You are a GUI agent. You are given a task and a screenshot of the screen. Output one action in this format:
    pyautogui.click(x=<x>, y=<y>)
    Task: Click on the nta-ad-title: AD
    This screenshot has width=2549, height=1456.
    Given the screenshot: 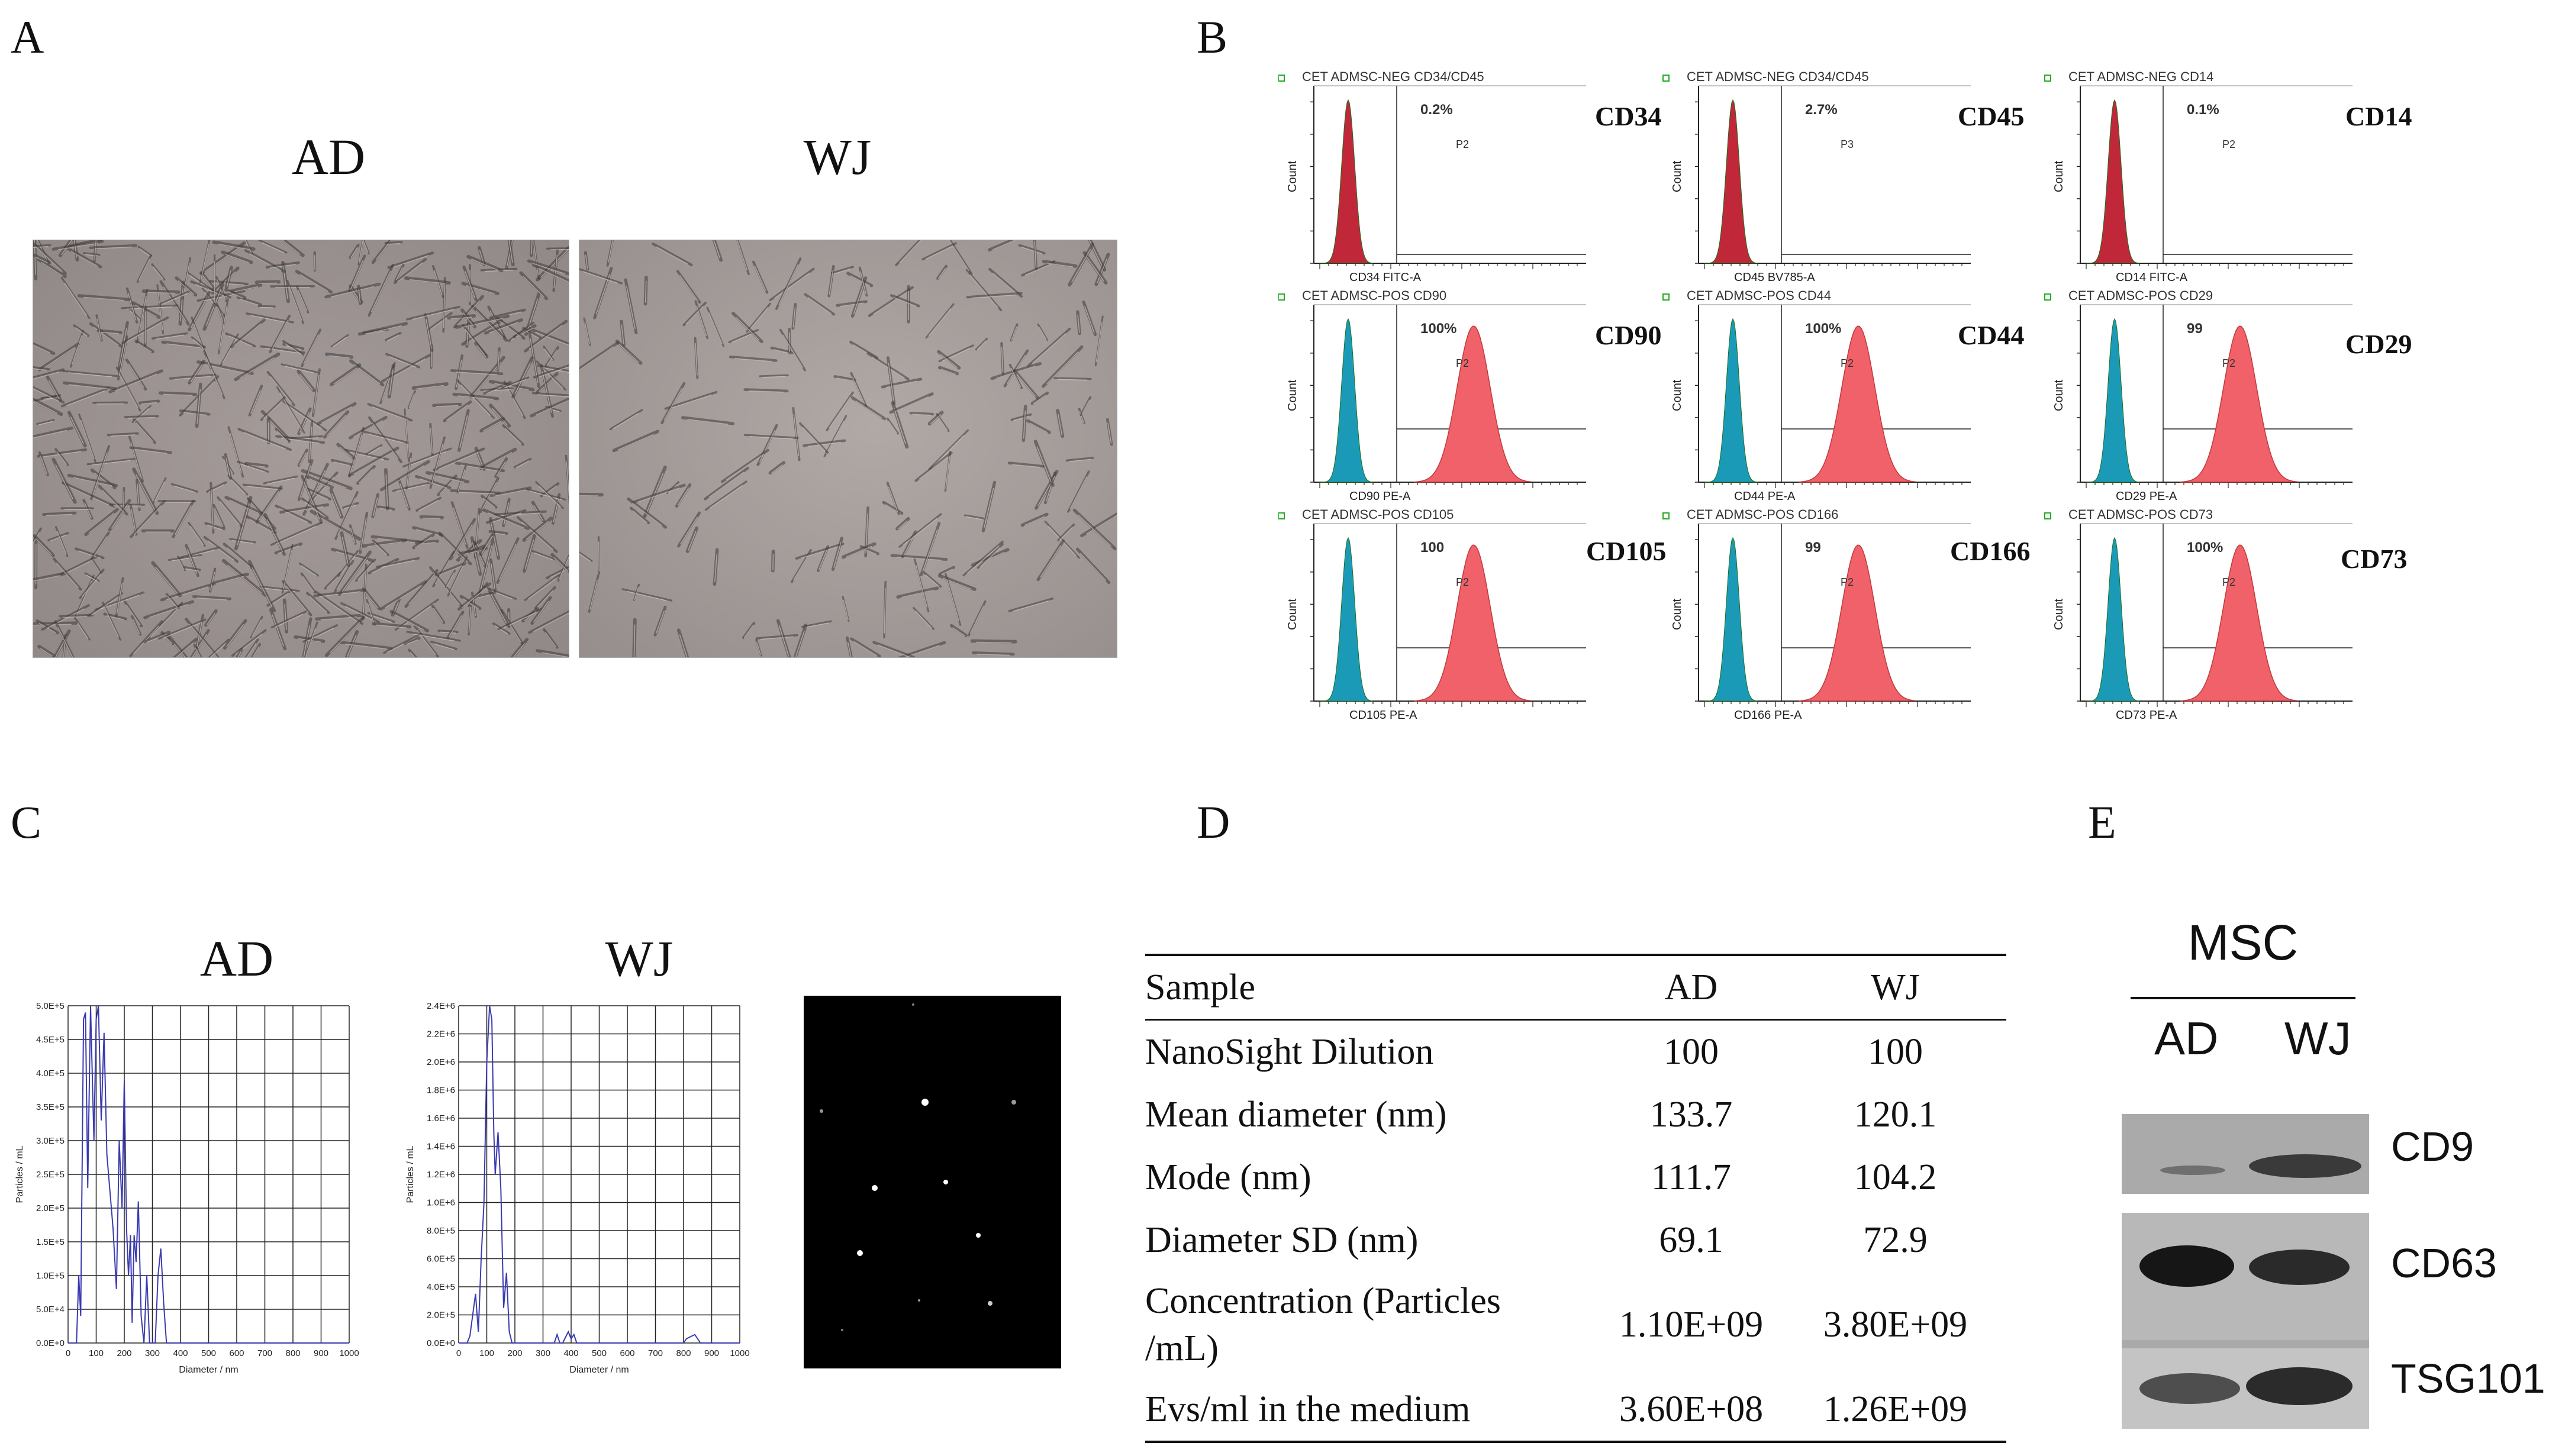 What is the action you would take?
    pyautogui.click(x=236, y=958)
    